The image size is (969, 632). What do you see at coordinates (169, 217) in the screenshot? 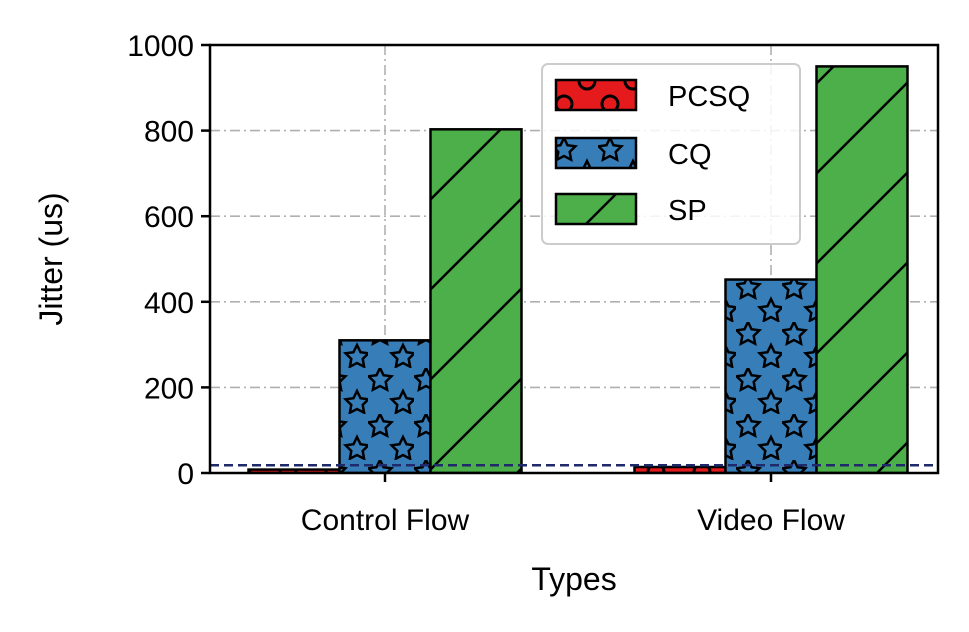
I see `y-tick-label: 600` at bounding box center [169, 217].